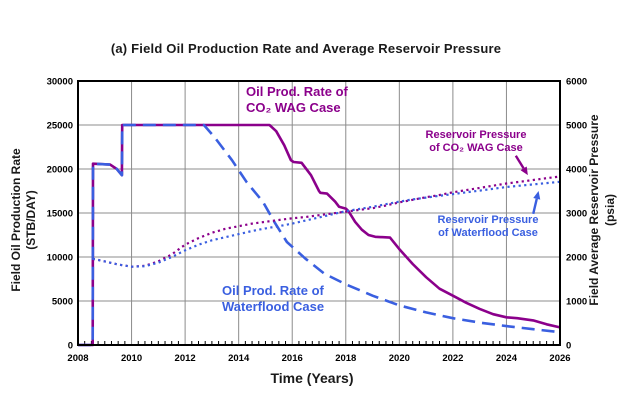 The width and height of the screenshot is (640, 400). What do you see at coordinates (70, 346) in the screenshot?
I see `y-left-tick-label: 0` at bounding box center [70, 346].